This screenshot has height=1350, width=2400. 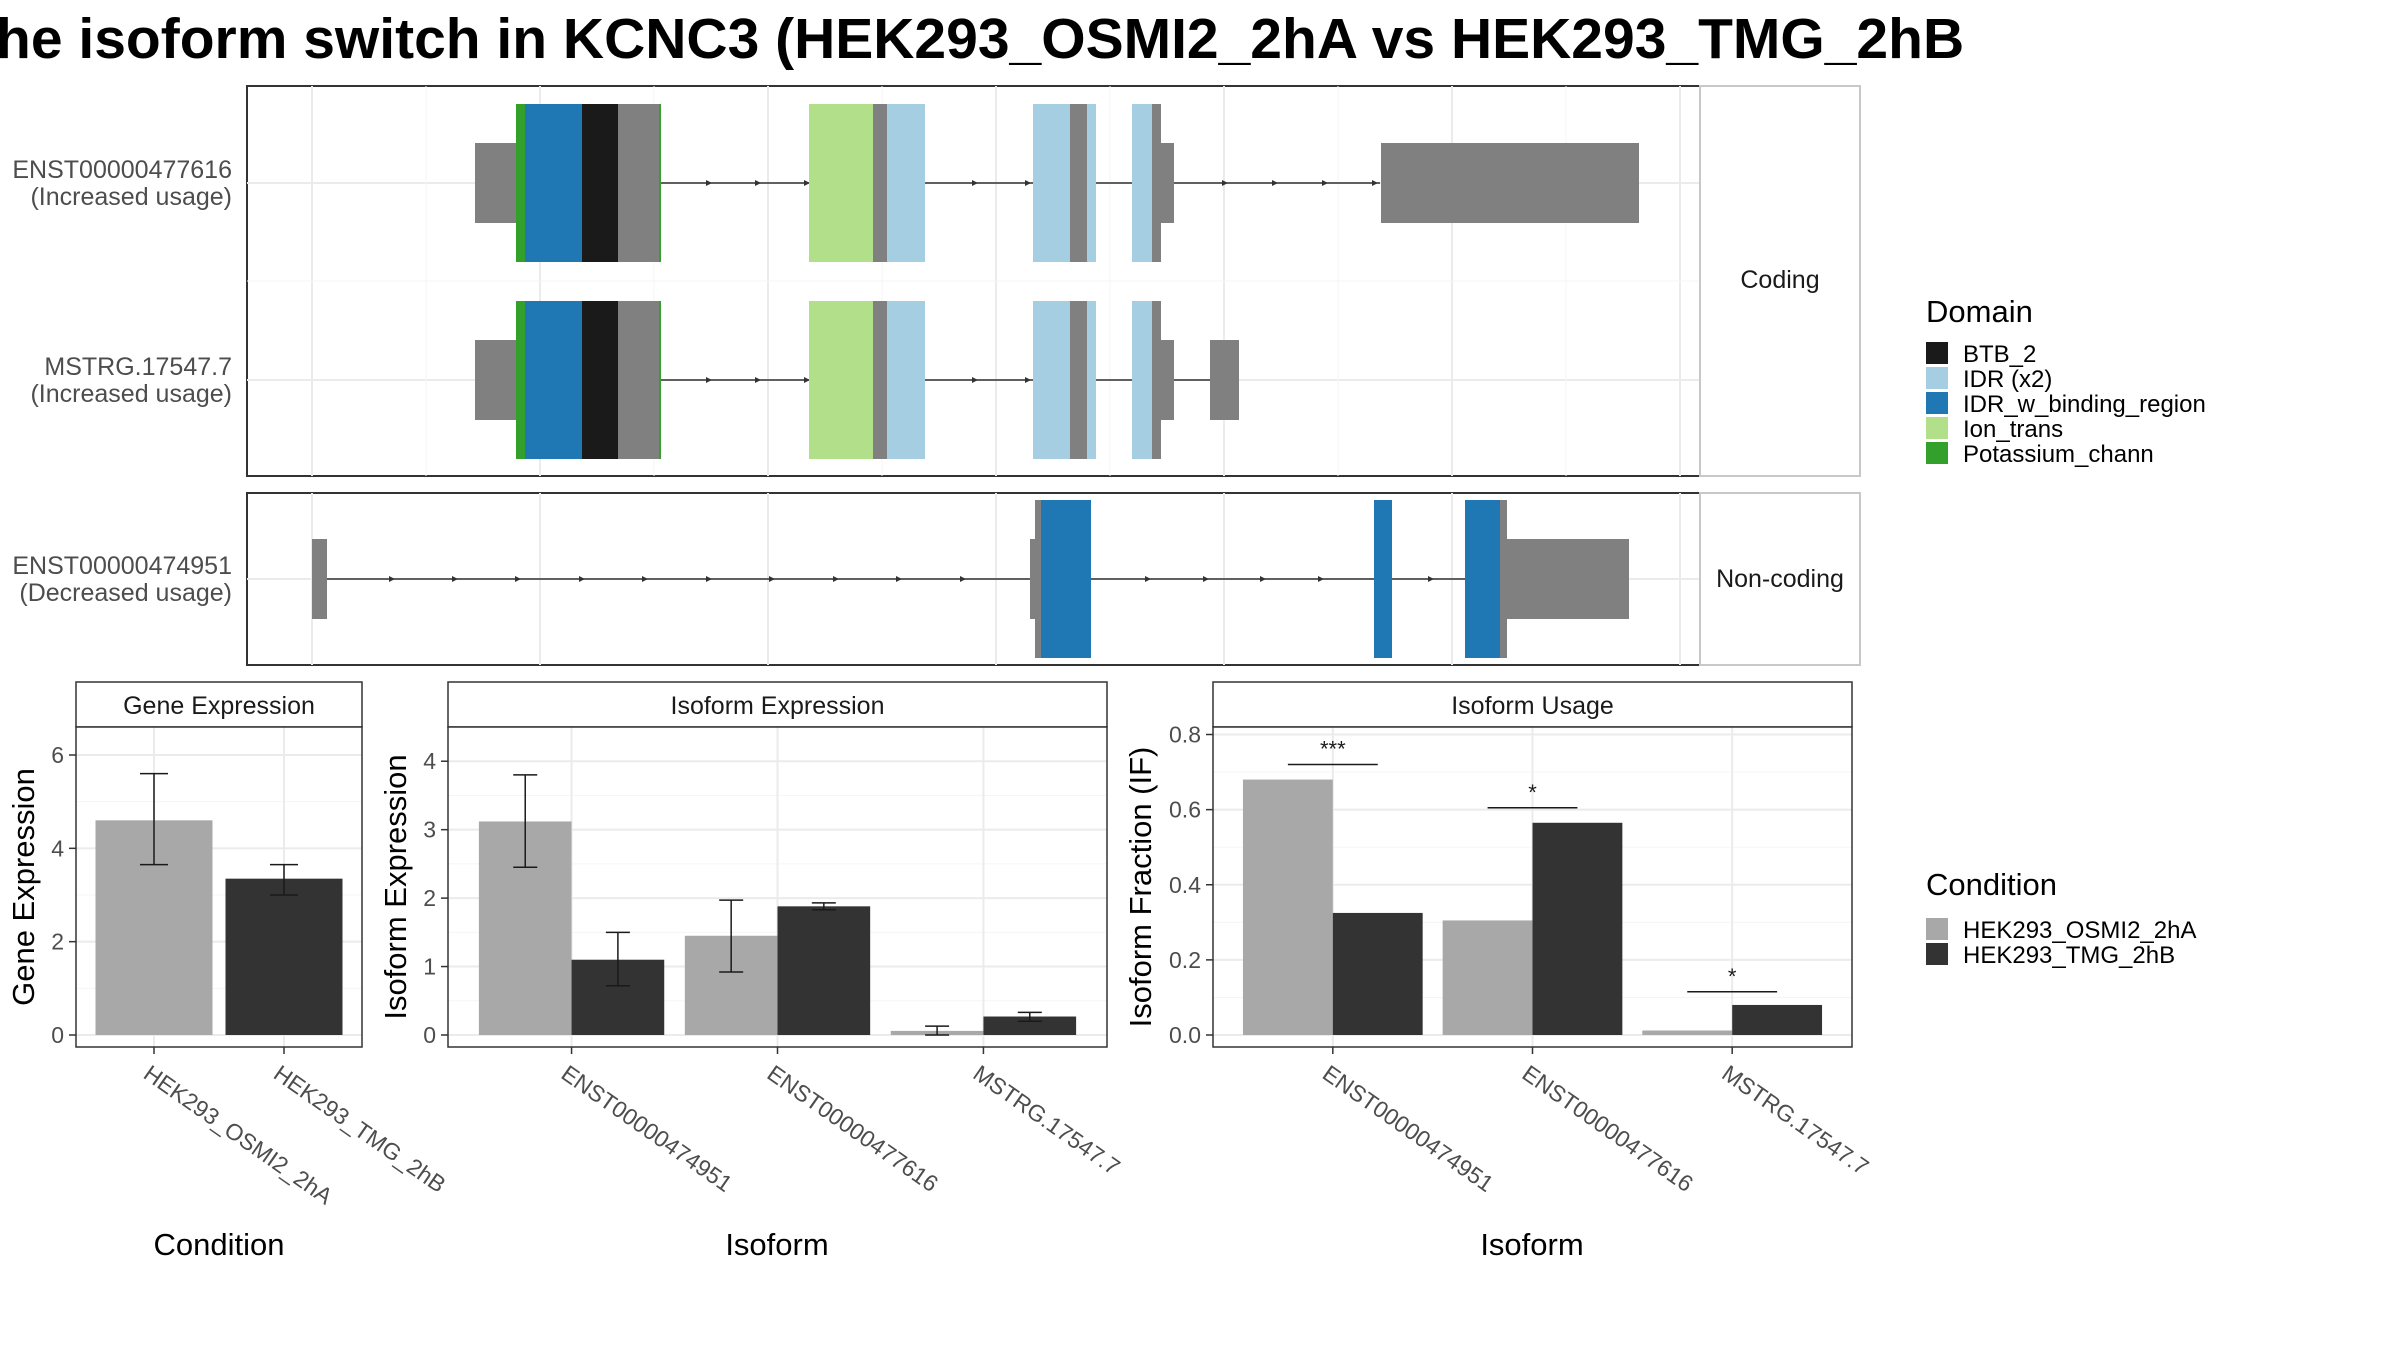 What do you see at coordinates (429, 830) in the screenshot?
I see `y-tick-label: 3` at bounding box center [429, 830].